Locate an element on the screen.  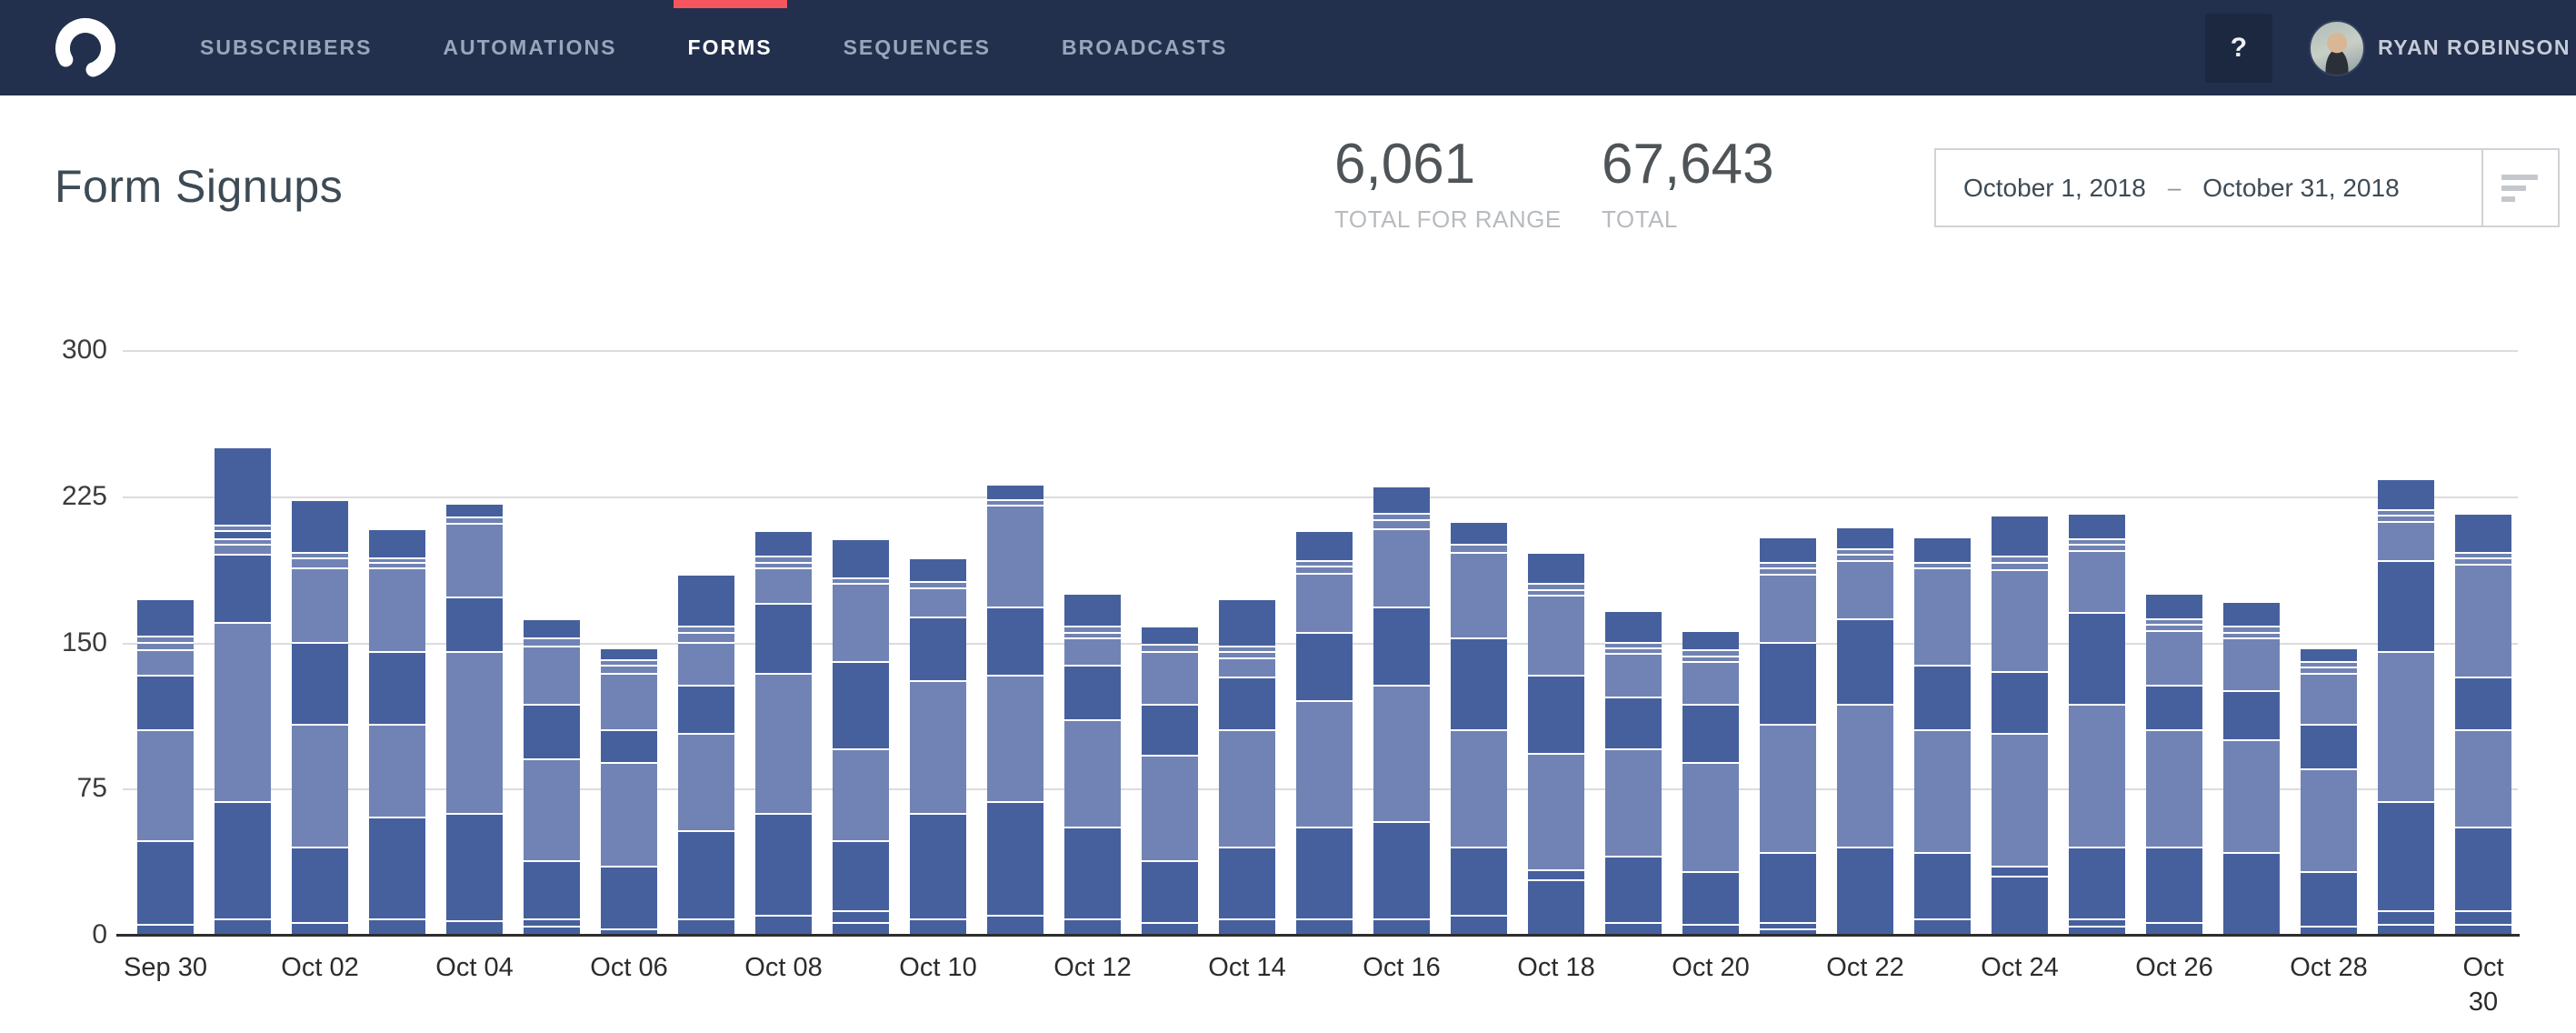
date-range-picker: October 1, 2018 – October 31, 2018 is located at coordinates (2247, 187).